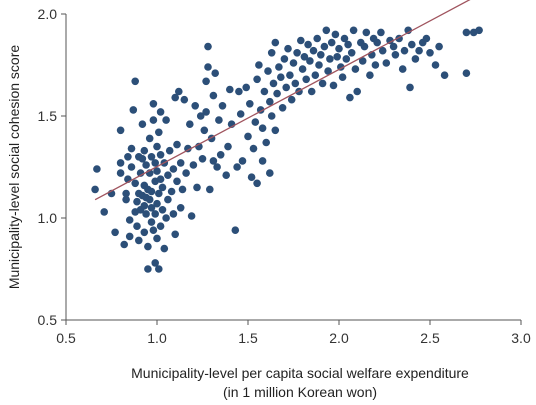  Describe the element at coordinates (300, 392) in the screenshot. I see `x-axis-title-line-2: (in 1 million Korean won)` at that location.